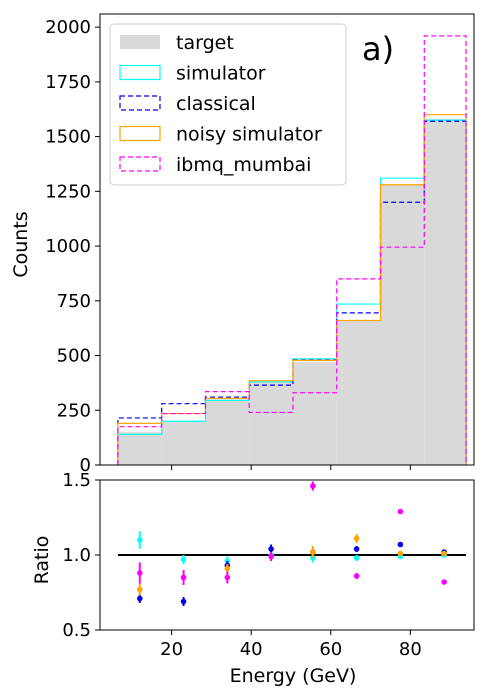 This screenshot has width=500, height=700. I want to click on legend-label: target, so click(205, 43).